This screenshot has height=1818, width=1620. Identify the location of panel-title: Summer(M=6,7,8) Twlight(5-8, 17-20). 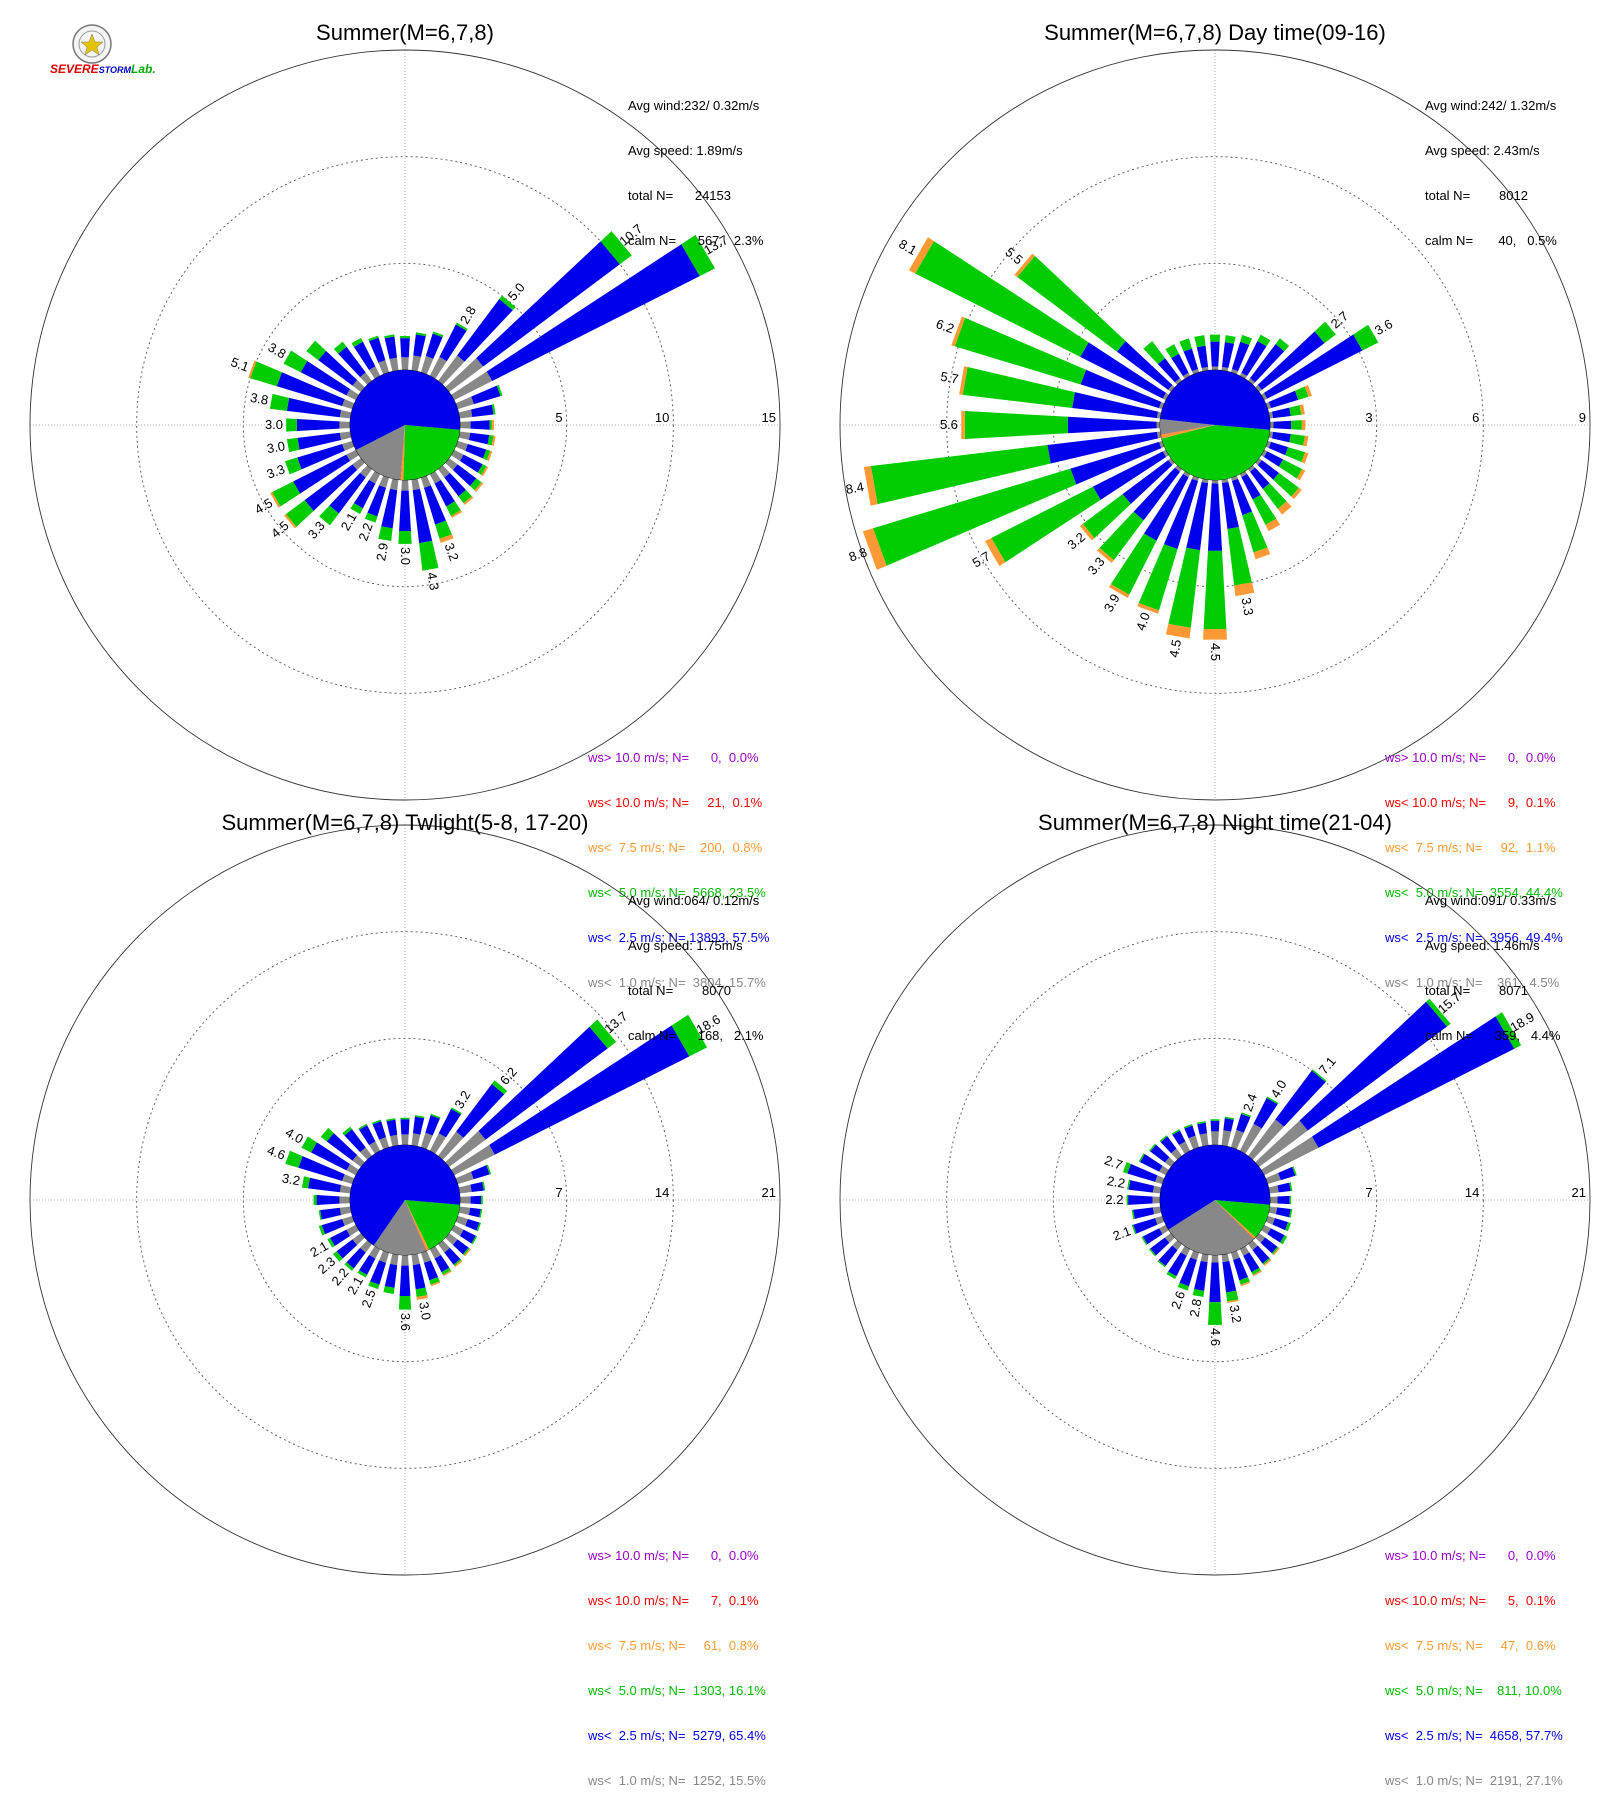
(405, 822).